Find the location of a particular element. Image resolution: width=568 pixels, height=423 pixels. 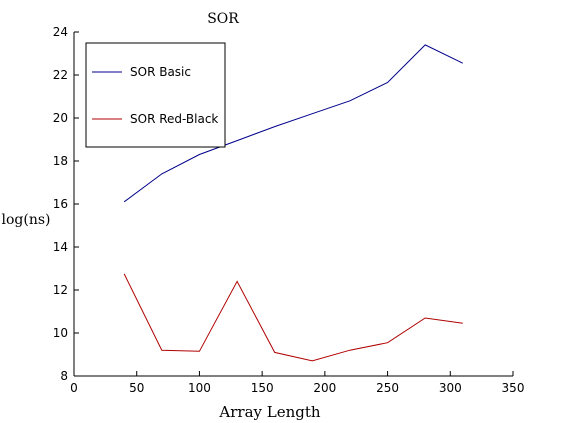

x-axis-label: Array Length is located at coordinates (269, 412).